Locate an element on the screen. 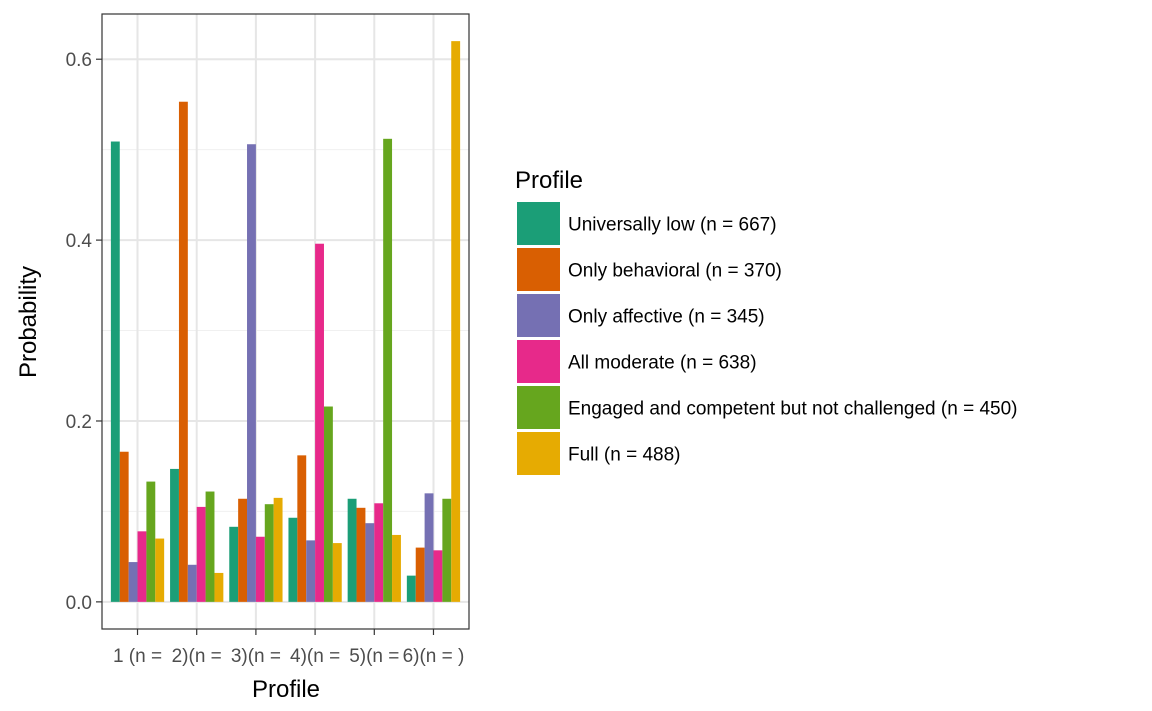 Image resolution: width=1152 pixels, height=711 pixels. x-tick-label: 1 (n = is located at coordinates (137, 656).